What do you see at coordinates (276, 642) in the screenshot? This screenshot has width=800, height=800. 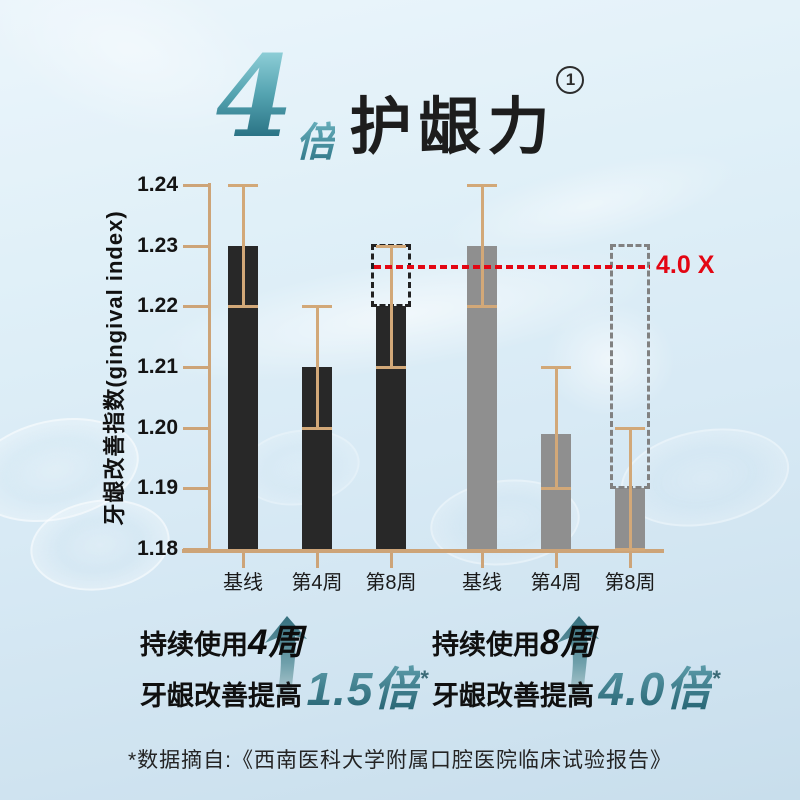 I see `annotation-duration: 4周` at bounding box center [276, 642].